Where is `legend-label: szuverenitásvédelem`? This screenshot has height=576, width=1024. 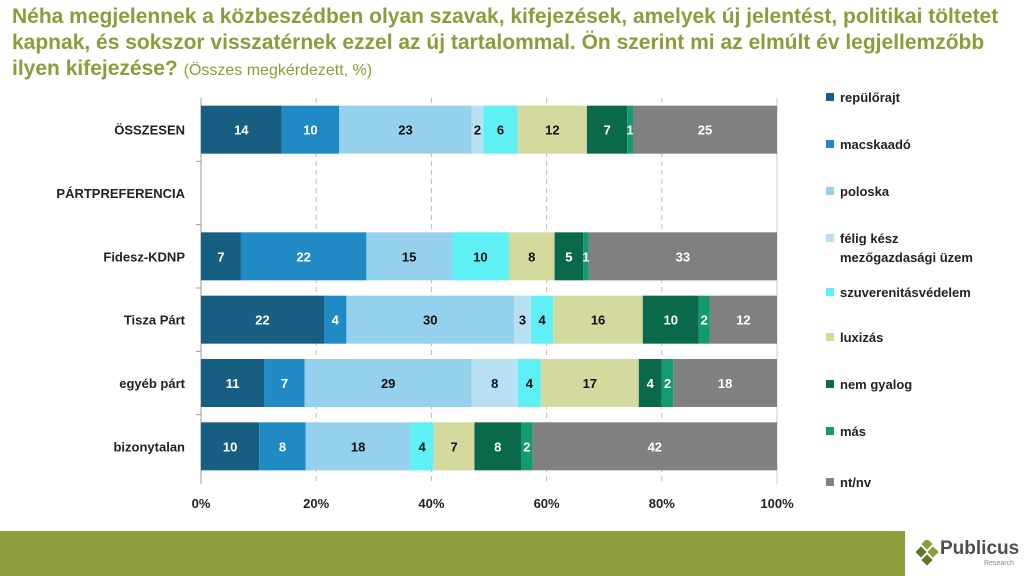 legend-label: szuverenitásvédelem is located at coordinates (905, 292).